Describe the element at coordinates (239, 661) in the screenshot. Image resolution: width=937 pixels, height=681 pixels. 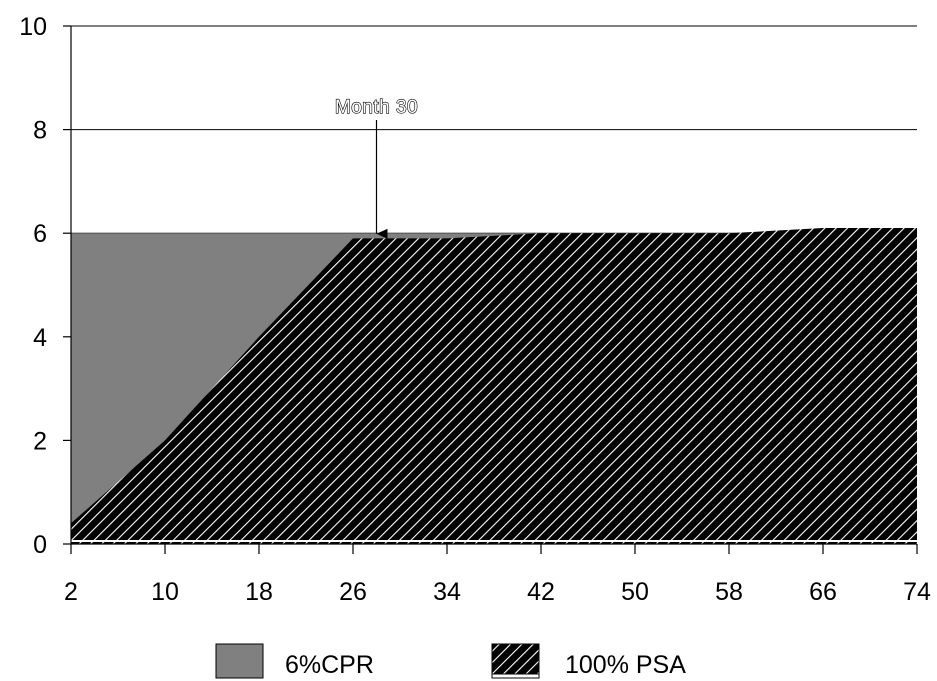
I see `legend-swatch-cpr` at that location.